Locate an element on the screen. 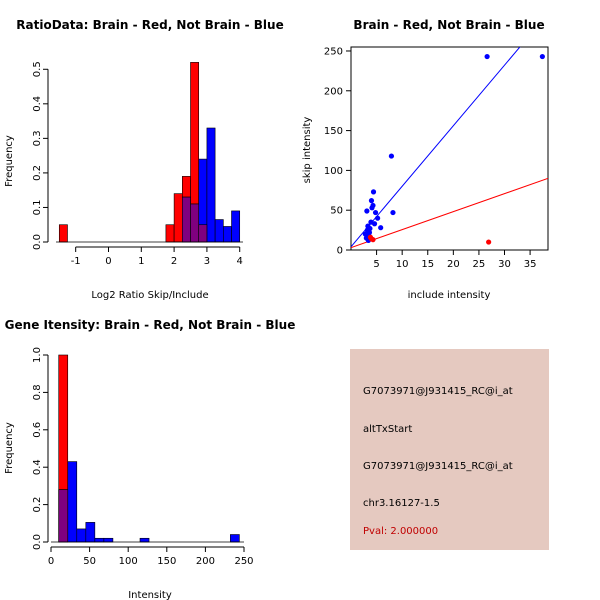 The image size is (600, 600). scatter-y-tick-label: 0 is located at coordinates (340, 251).